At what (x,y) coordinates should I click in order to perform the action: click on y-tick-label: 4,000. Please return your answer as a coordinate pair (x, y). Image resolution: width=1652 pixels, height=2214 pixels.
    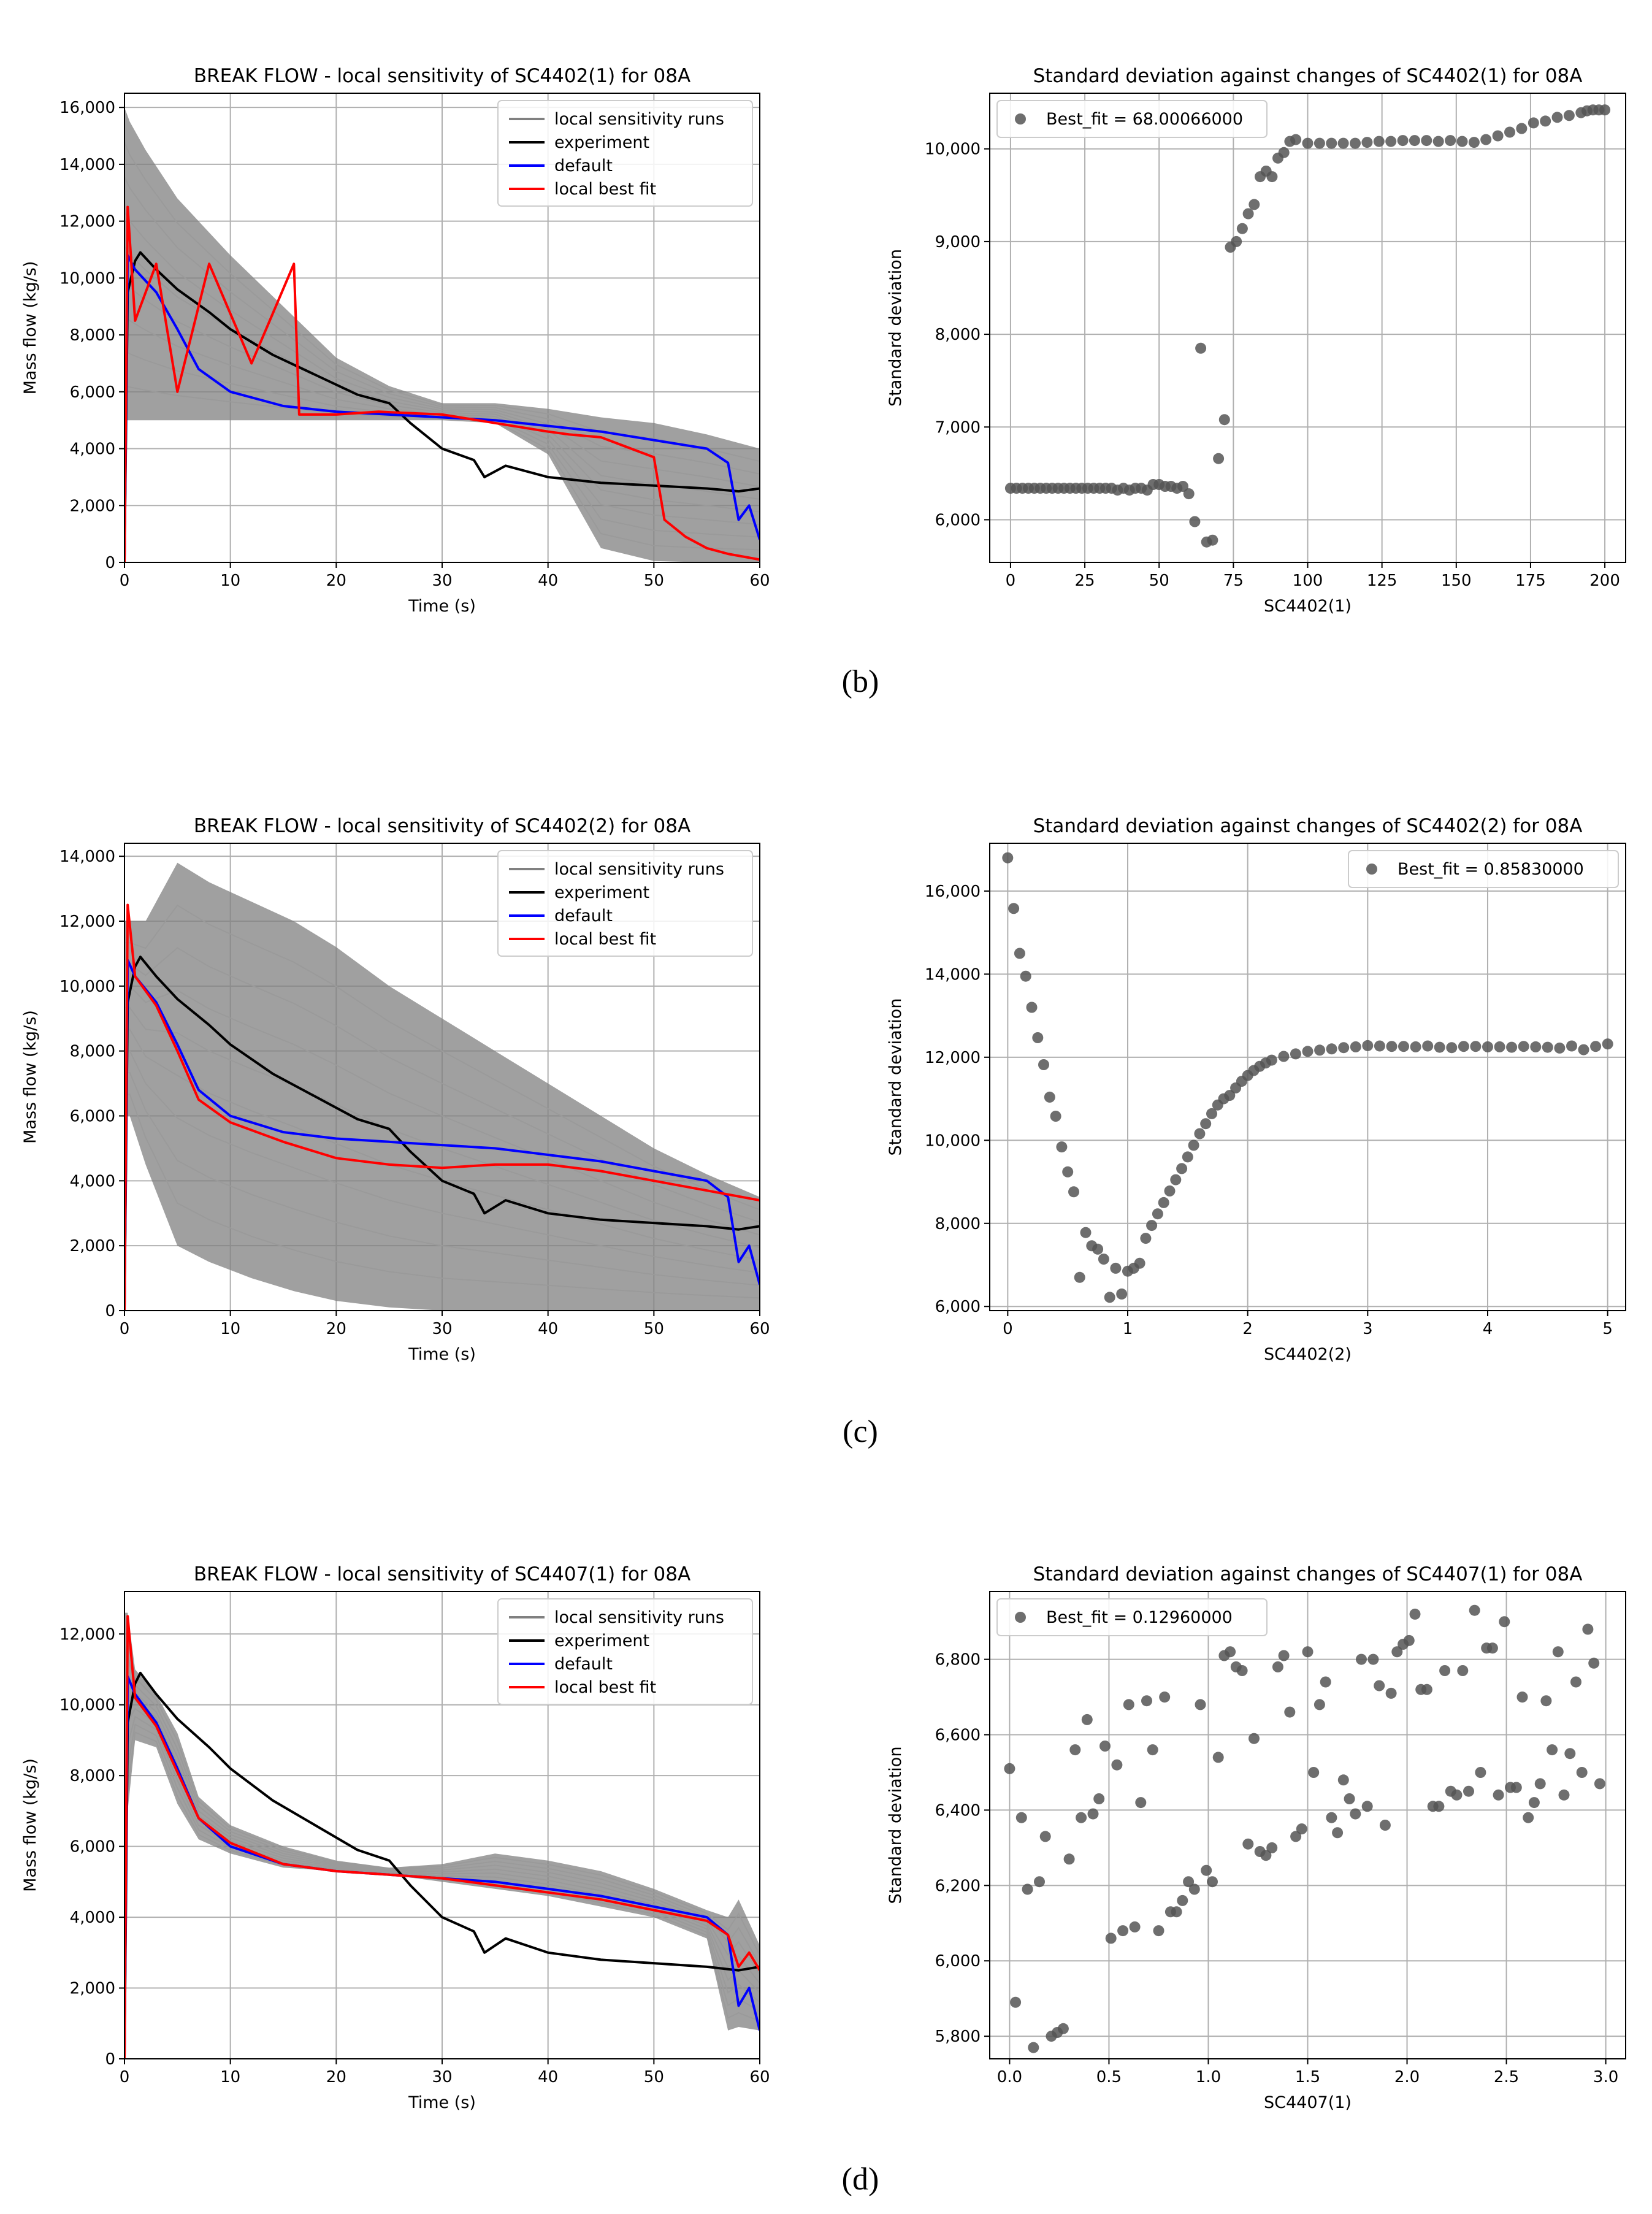
    Looking at the image, I should click on (92, 449).